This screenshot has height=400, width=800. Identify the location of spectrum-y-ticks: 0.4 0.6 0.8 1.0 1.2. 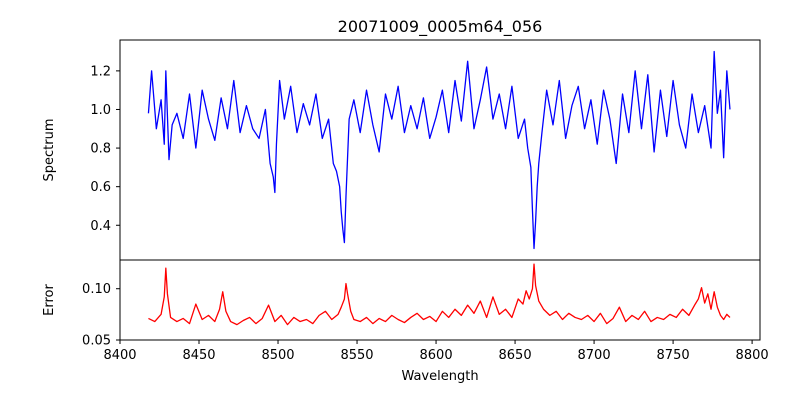
(105, 149).